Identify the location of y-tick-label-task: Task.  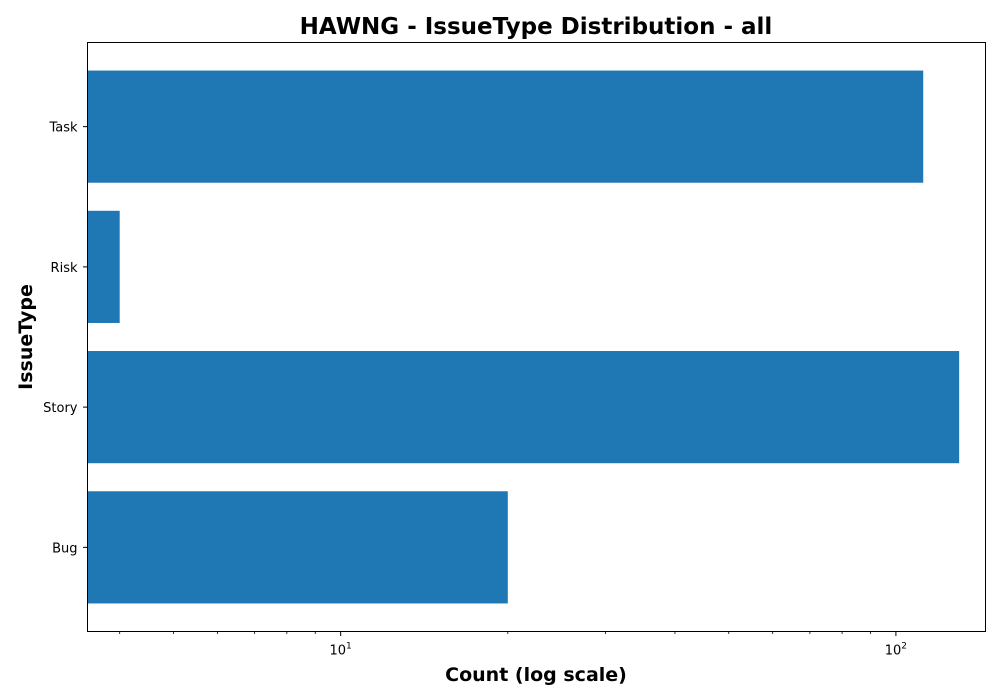
(63, 128).